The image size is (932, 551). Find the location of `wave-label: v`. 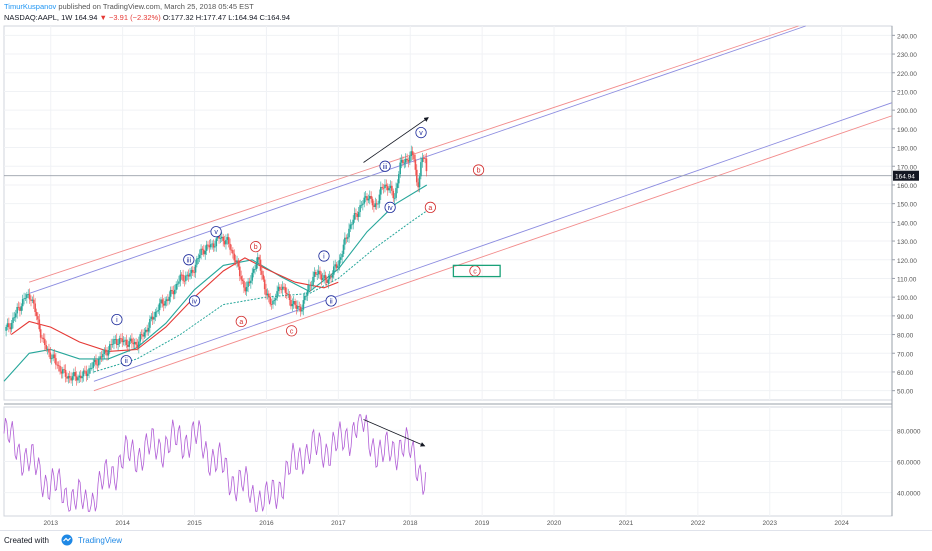

wave-label: v is located at coordinates (216, 232).